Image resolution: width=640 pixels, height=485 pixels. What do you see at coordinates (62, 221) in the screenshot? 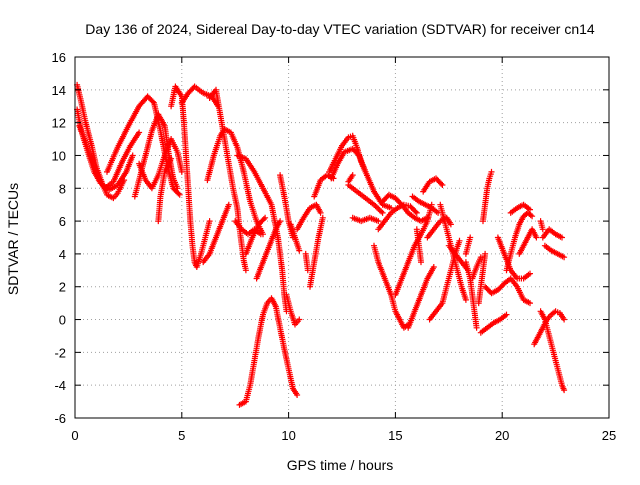
I see `y-tick-label: 6` at bounding box center [62, 221].